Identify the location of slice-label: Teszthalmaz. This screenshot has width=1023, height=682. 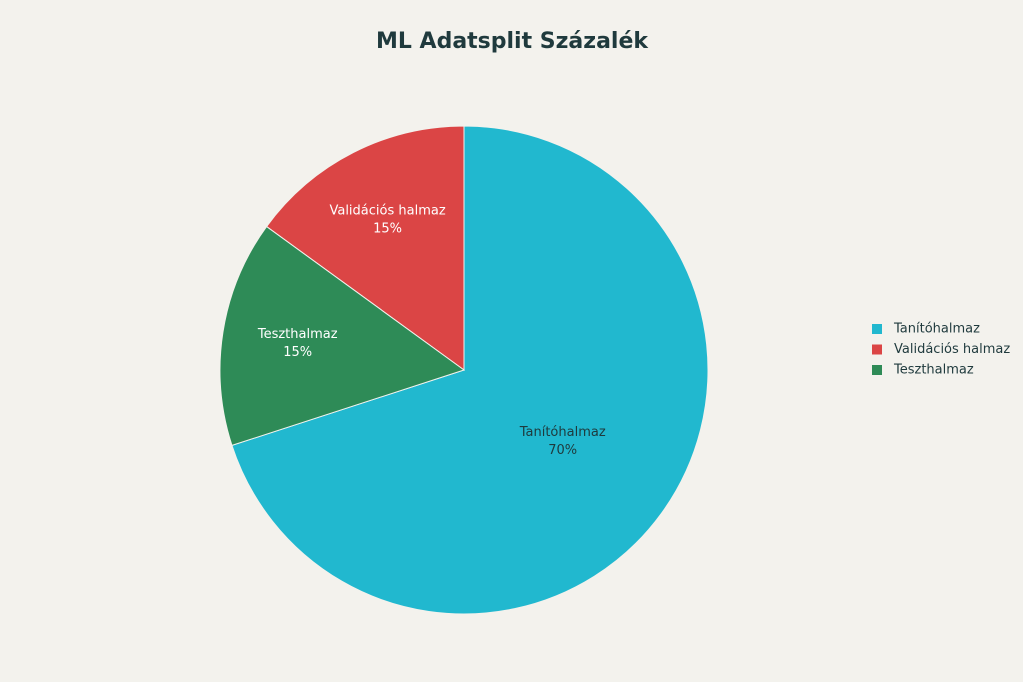
(297, 334).